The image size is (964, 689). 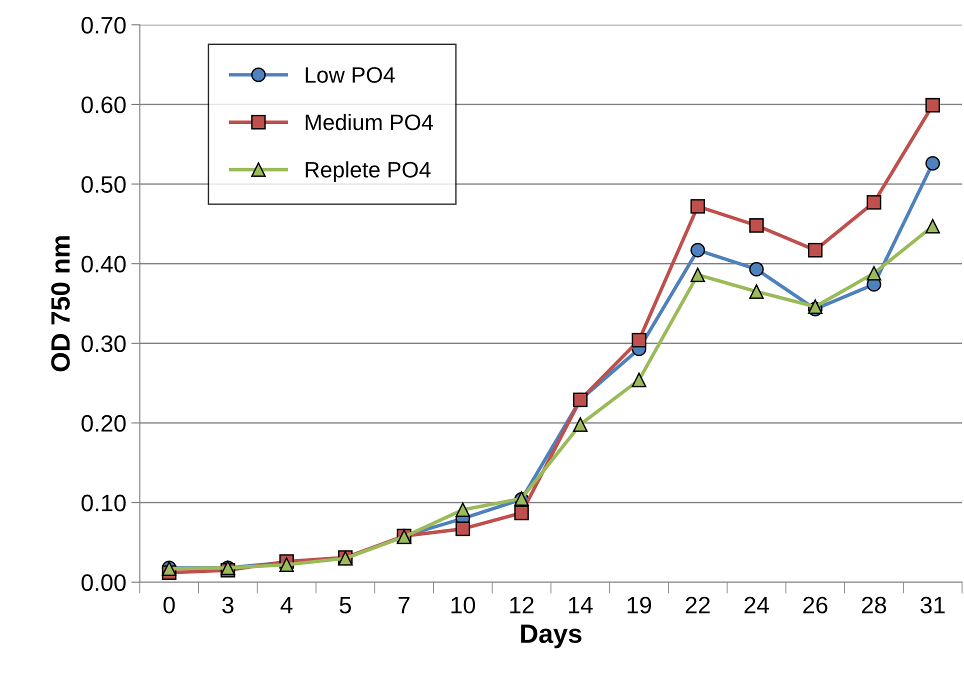 What do you see at coordinates (463, 605) in the screenshot?
I see `x-tick-label: 10` at bounding box center [463, 605].